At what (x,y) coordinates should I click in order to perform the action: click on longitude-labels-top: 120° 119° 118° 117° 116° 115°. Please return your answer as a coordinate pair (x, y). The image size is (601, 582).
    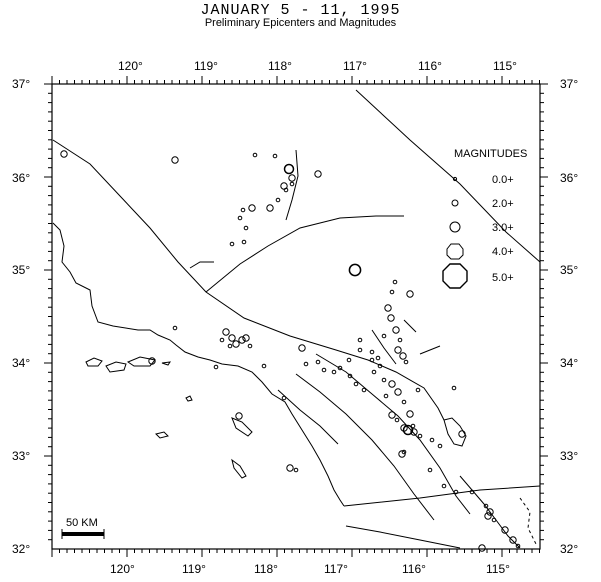
    Looking at the image, I should click on (317, 66).